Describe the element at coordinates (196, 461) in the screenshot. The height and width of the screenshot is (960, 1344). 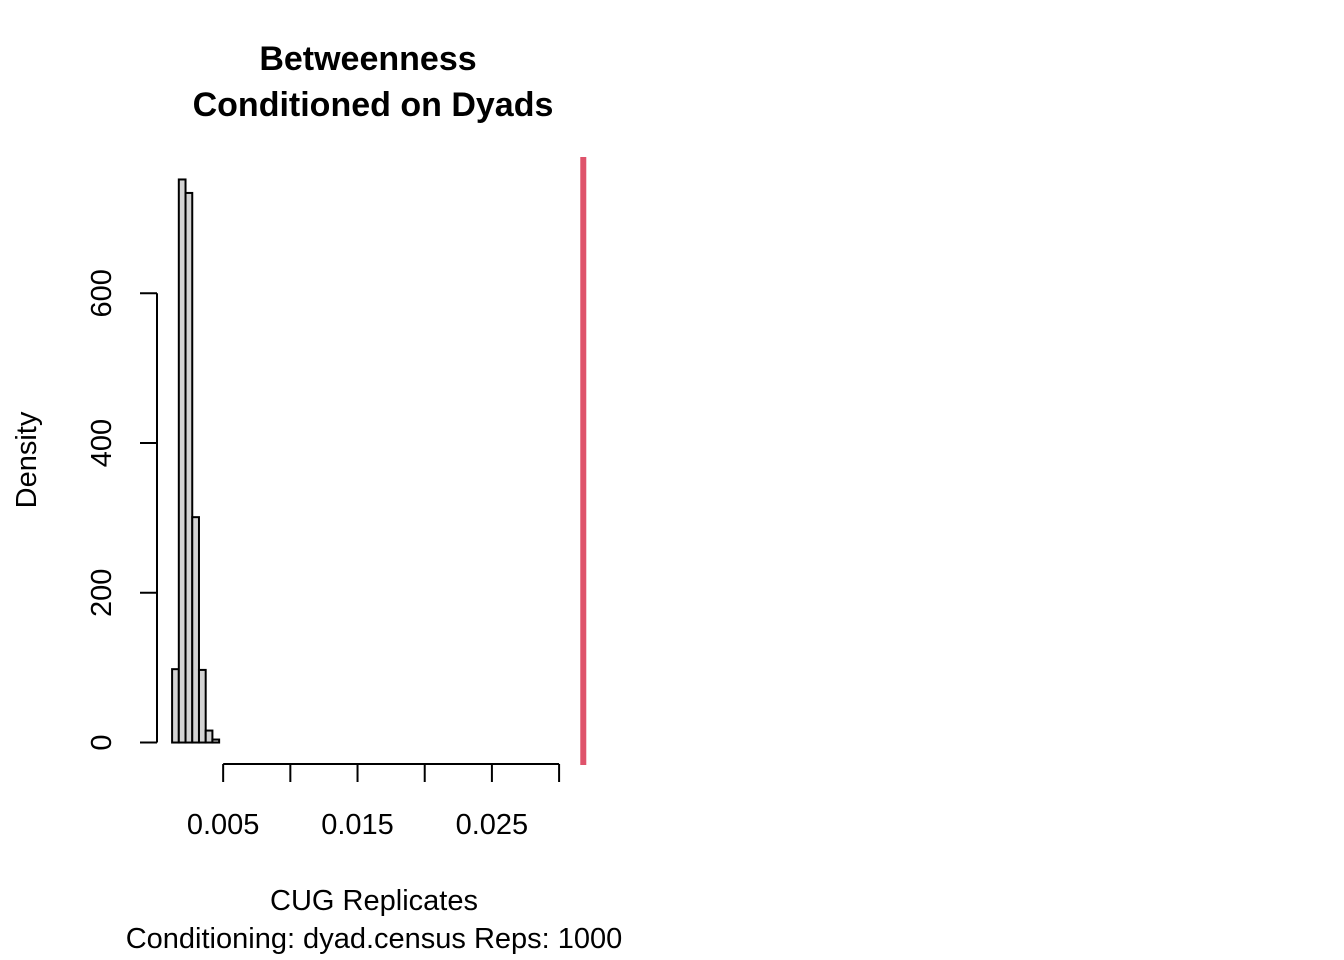
I see `histogram-bars` at that location.